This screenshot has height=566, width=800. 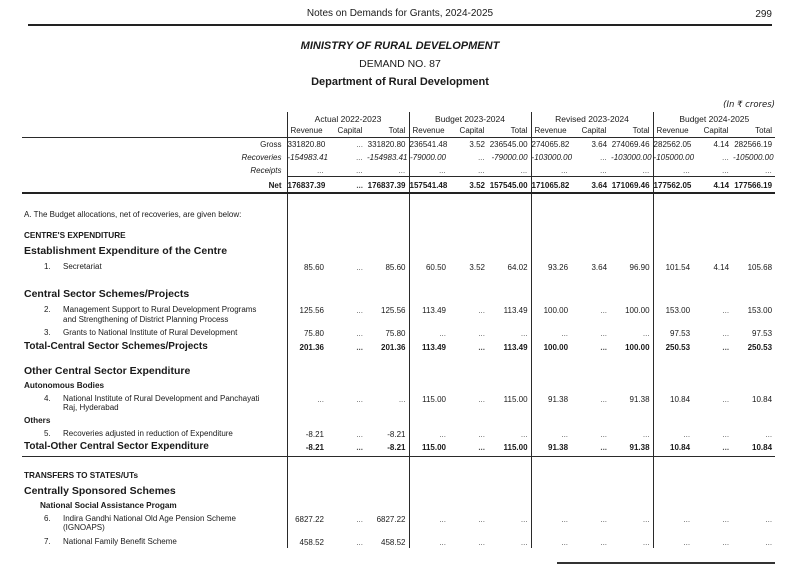 I want to click on item-number: 7., so click(x=47, y=541).